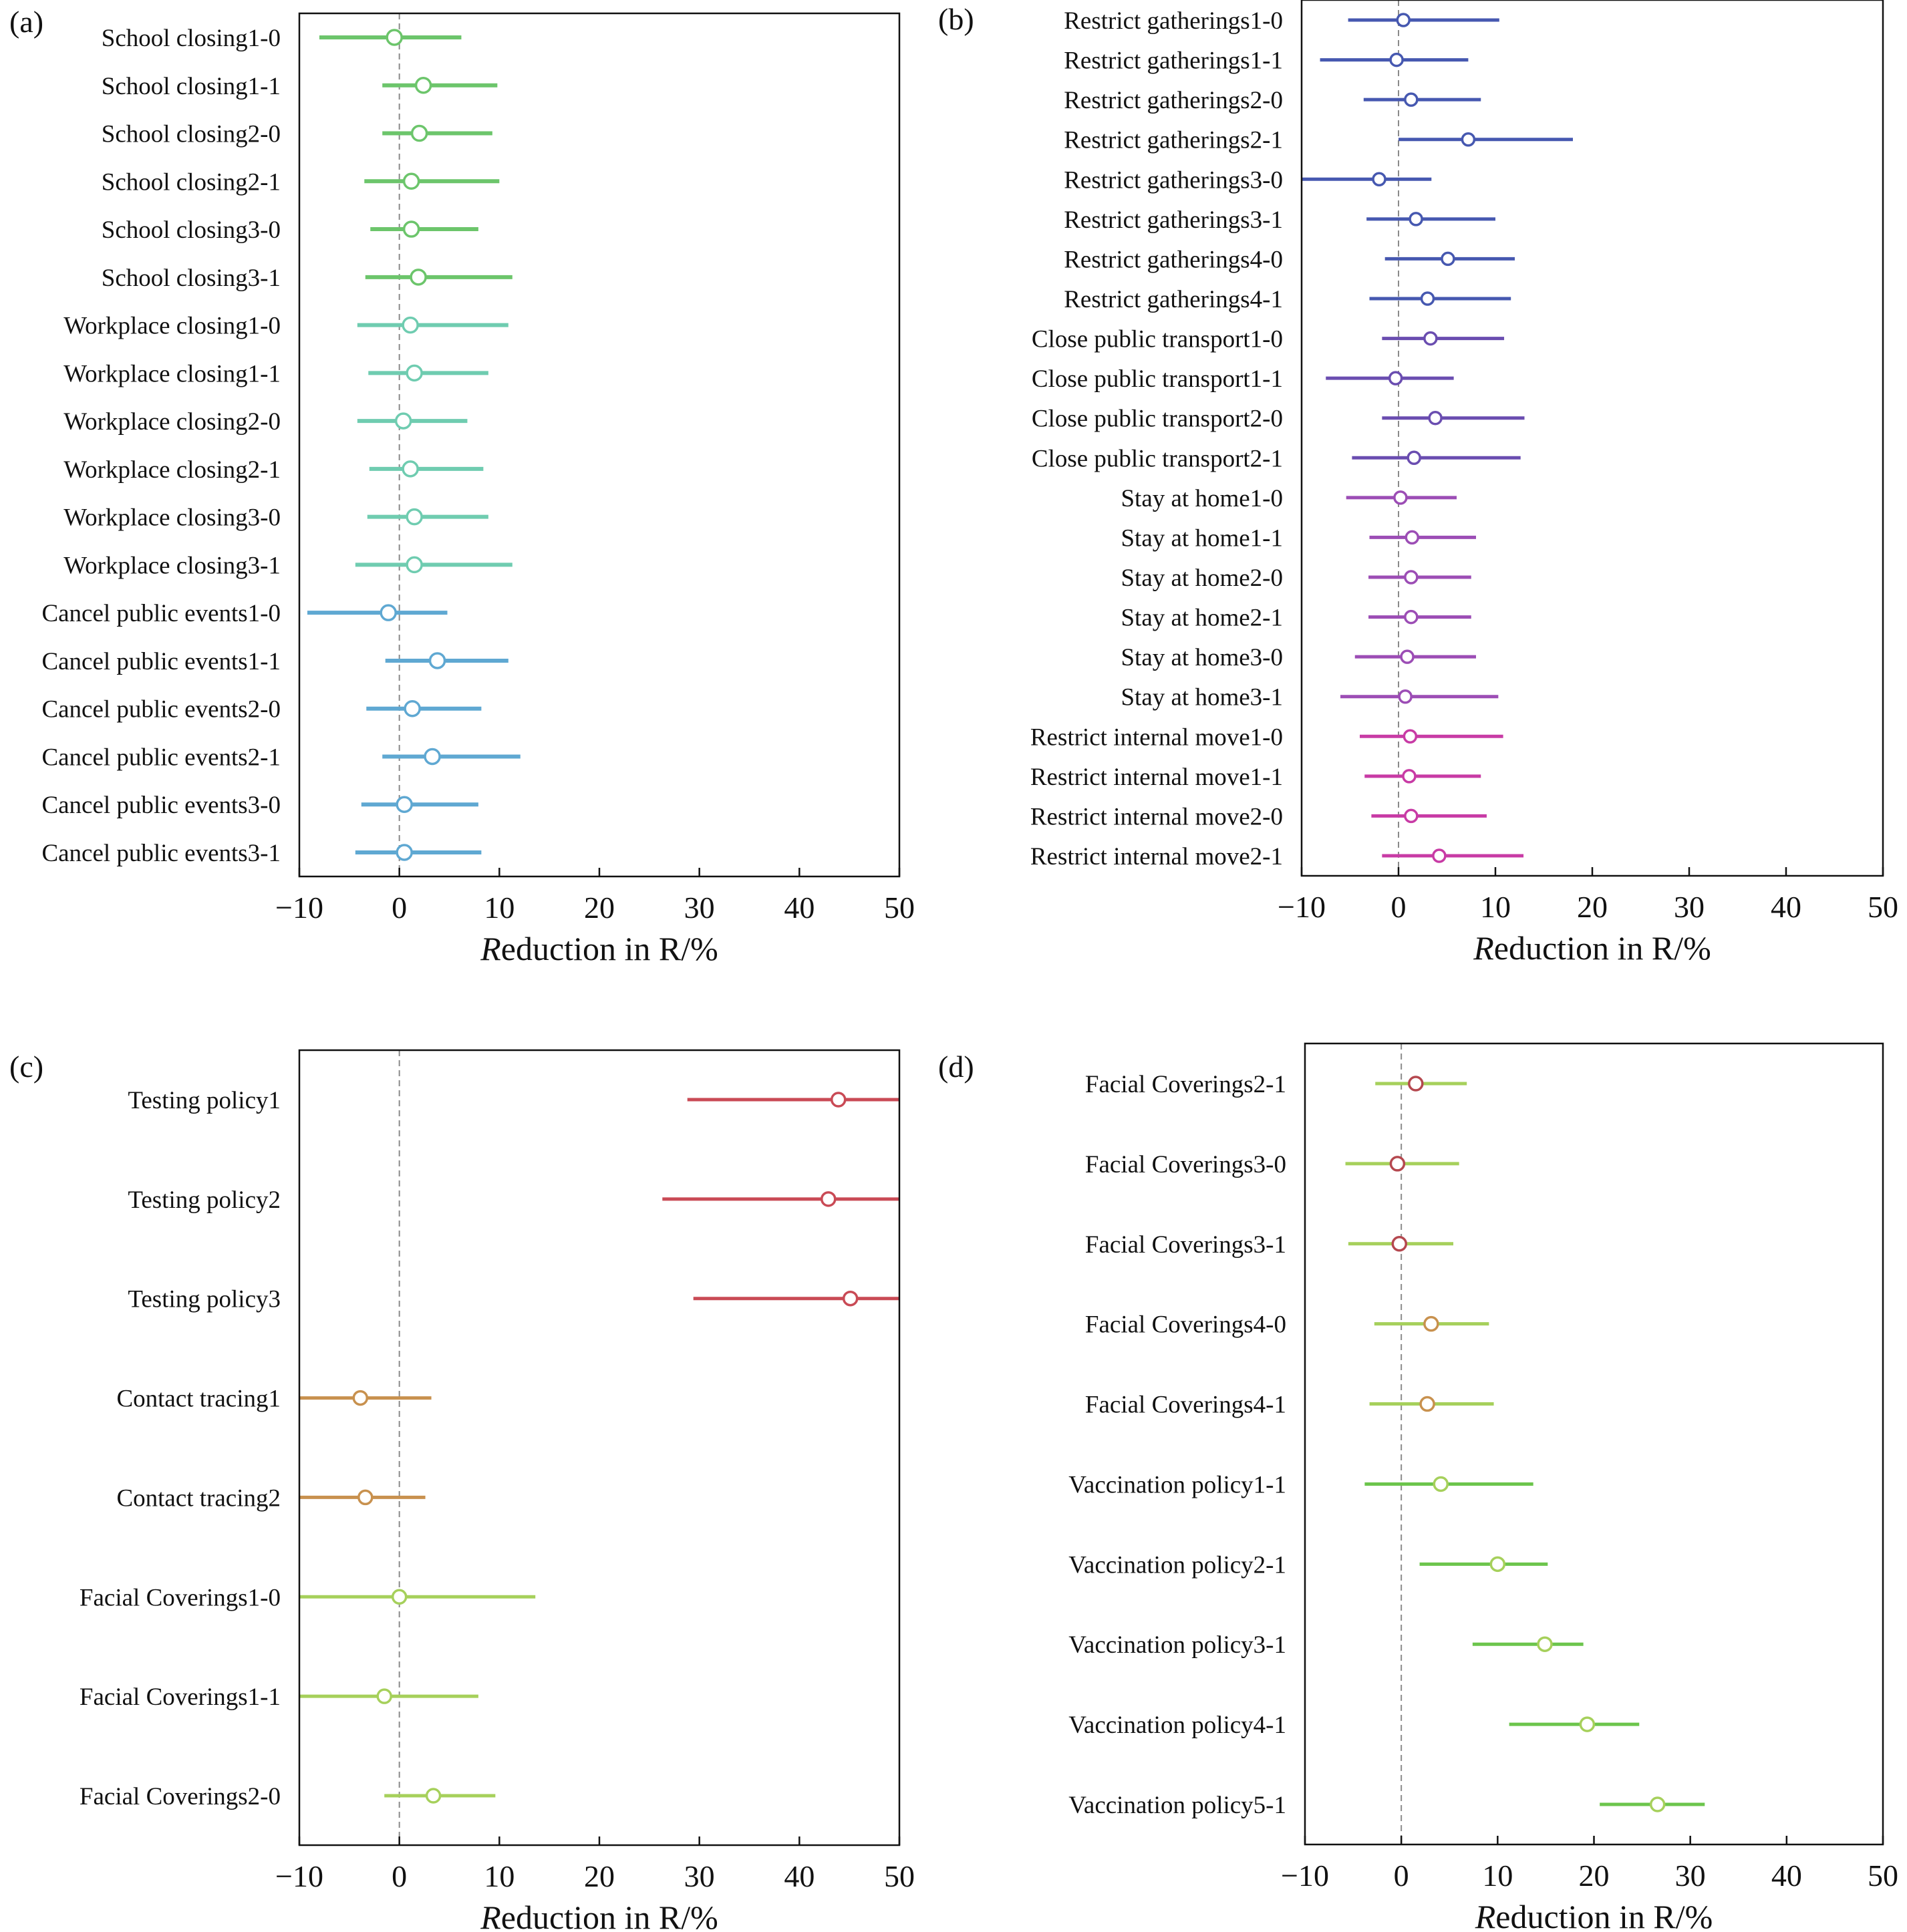 The image size is (1907, 1932). What do you see at coordinates (1156, 777) in the screenshot?
I see `row-label: Restrict internal move1-1` at bounding box center [1156, 777].